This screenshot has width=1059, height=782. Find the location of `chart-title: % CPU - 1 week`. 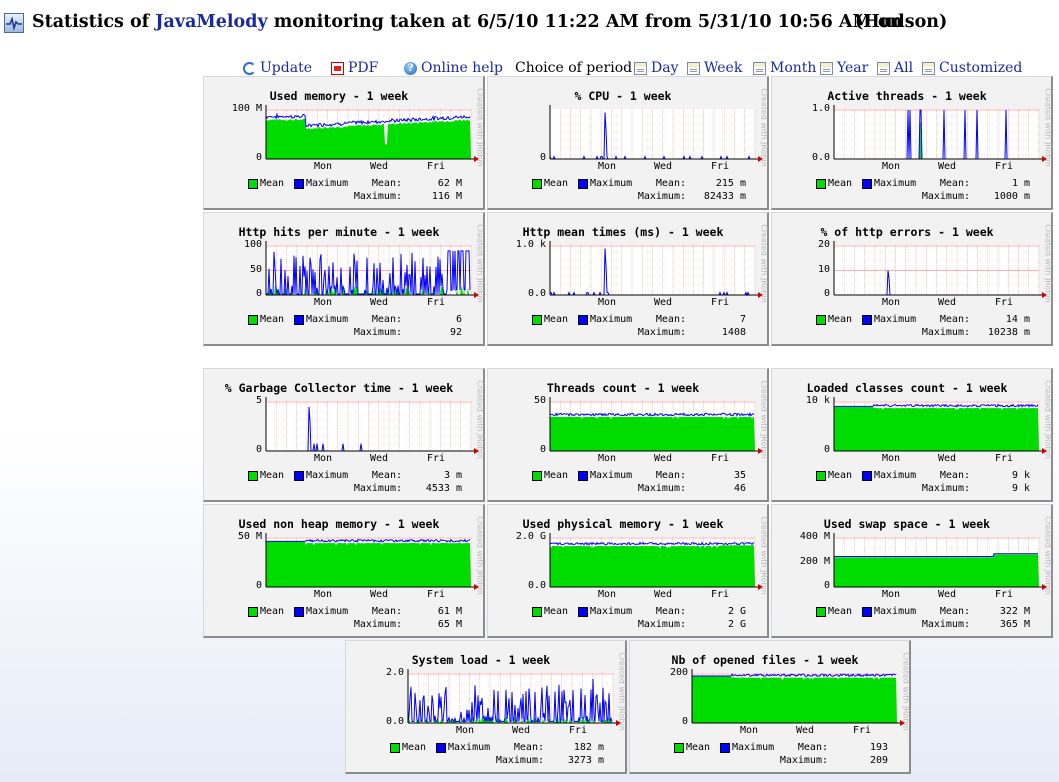

chart-title: % CPU - 1 week is located at coordinates (623, 96).